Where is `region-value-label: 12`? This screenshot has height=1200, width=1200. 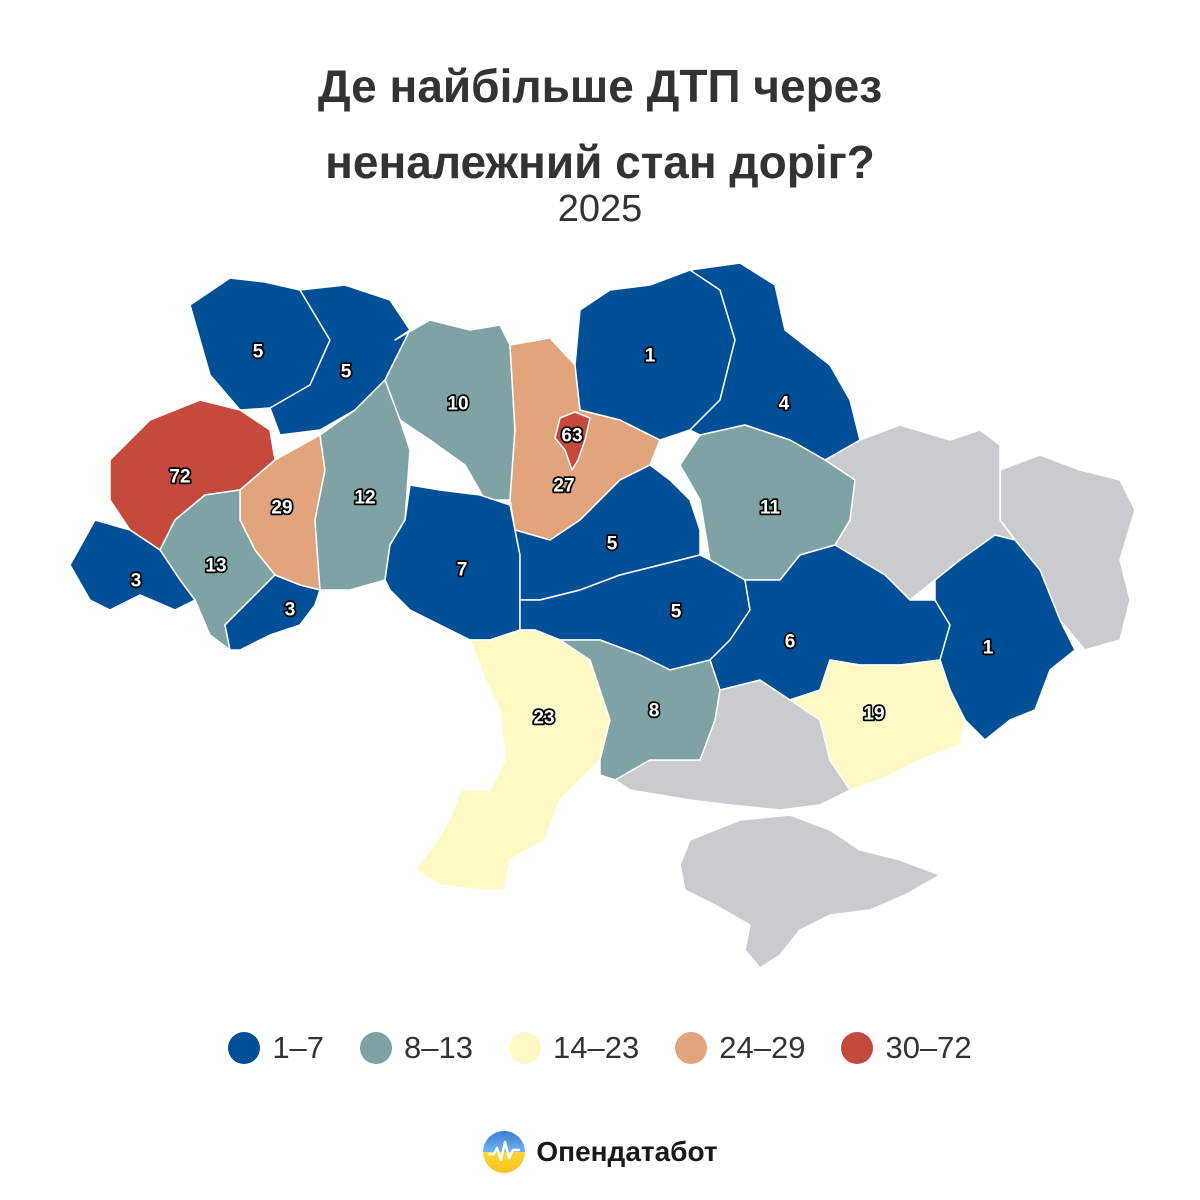 region-value-label: 12 is located at coordinates (364, 498).